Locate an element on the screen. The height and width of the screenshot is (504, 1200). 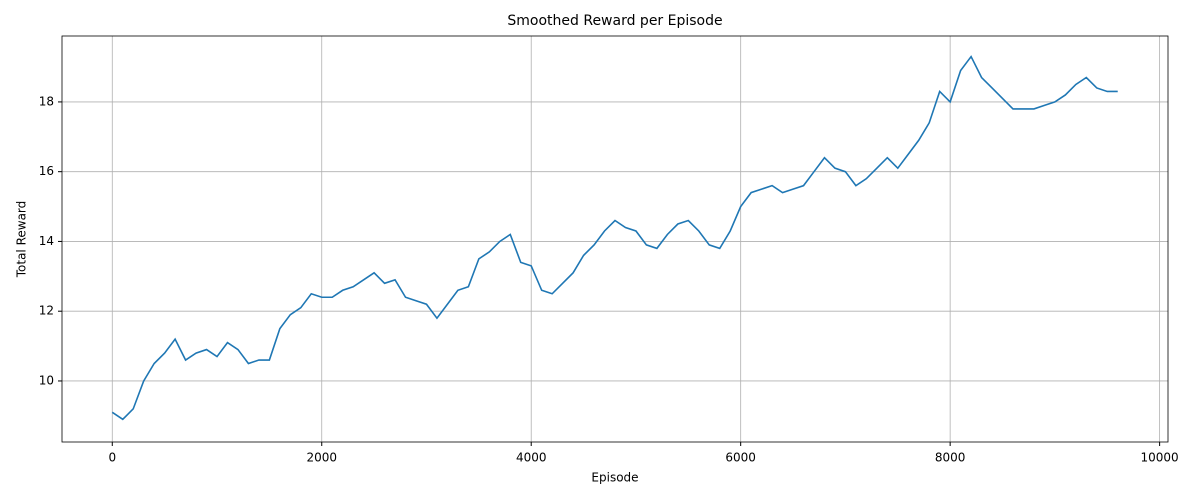
y-tick-label: 16 is located at coordinates (46, 171).